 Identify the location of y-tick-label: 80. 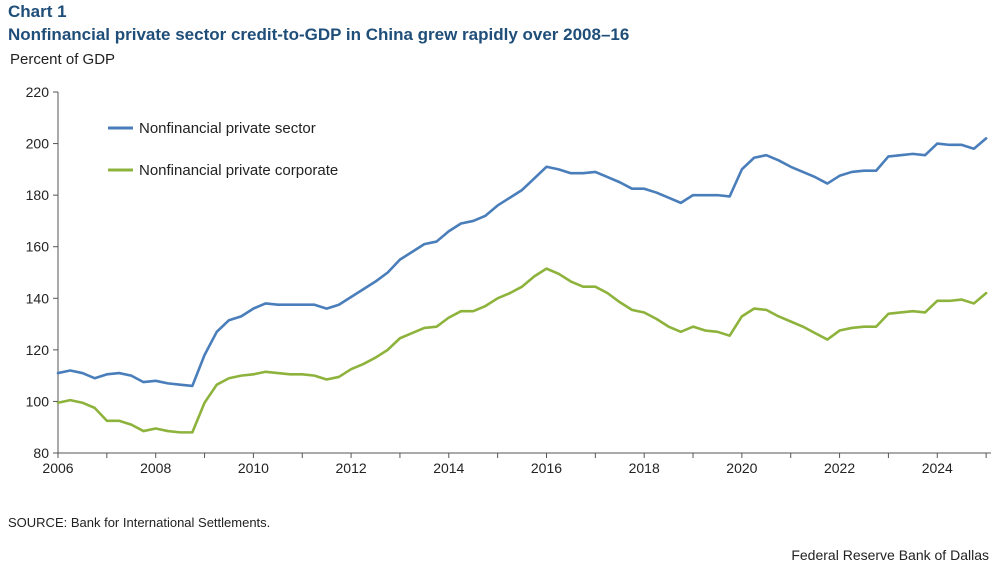
(41, 453).